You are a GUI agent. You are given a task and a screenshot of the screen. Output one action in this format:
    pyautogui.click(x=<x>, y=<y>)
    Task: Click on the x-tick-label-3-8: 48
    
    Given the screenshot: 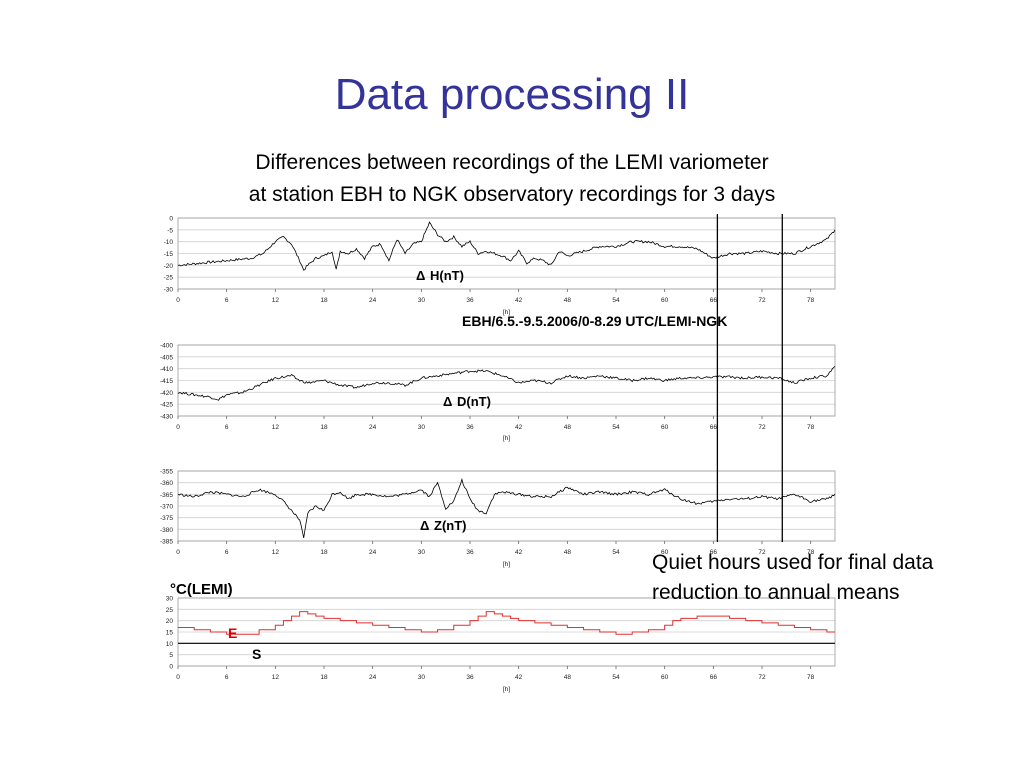 What is the action you would take?
    pyautogui.click(x=568, y=552)
    